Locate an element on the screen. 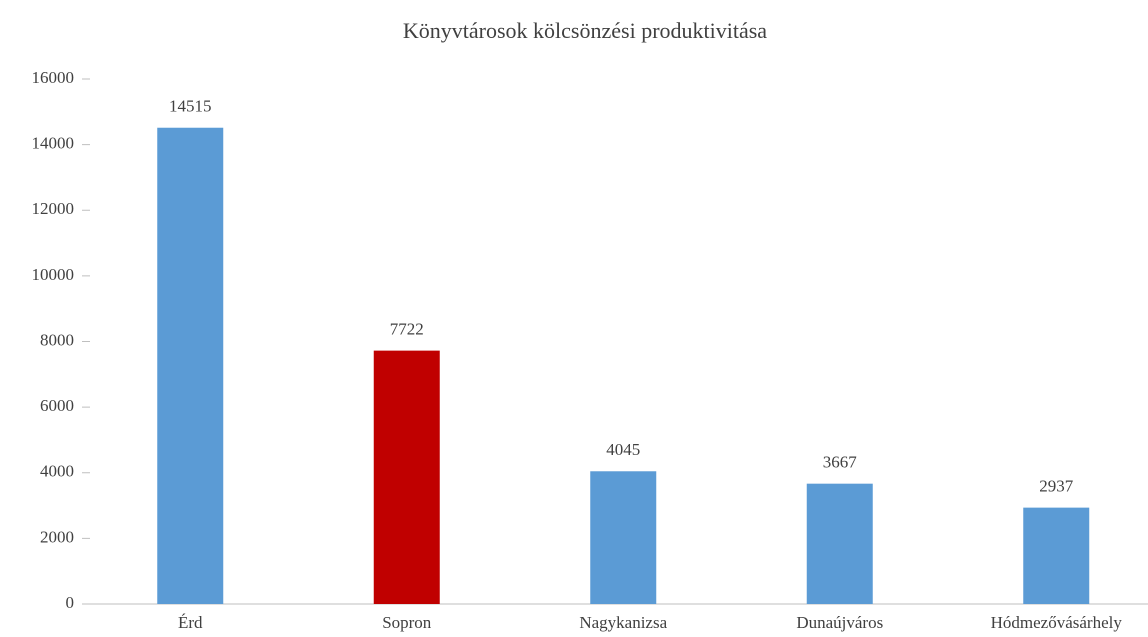  y-tick-label: 2000 is located at coordinates (57, 536).